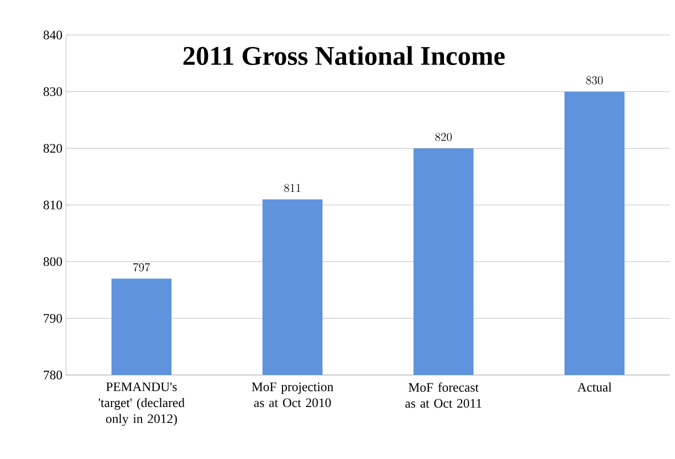 This screenshot has width=675, height=459. What do you see at coordinates (53, 205) in the screenshot?
I see `y-tick-label: 810` at bounding box center [53, 205].